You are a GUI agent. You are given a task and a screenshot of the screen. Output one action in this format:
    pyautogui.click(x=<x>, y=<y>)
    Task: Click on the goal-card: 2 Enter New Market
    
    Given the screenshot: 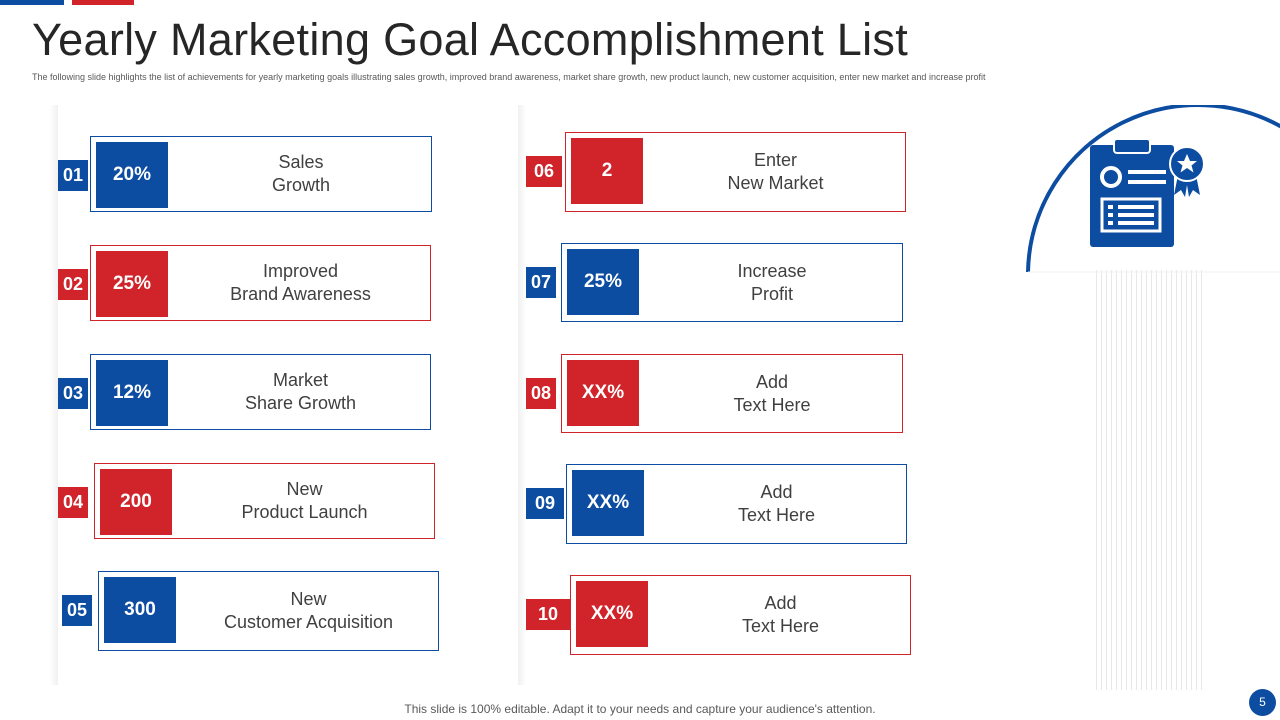 What is the action you would take?
    pyautogui.click(x=735, y=172)
    